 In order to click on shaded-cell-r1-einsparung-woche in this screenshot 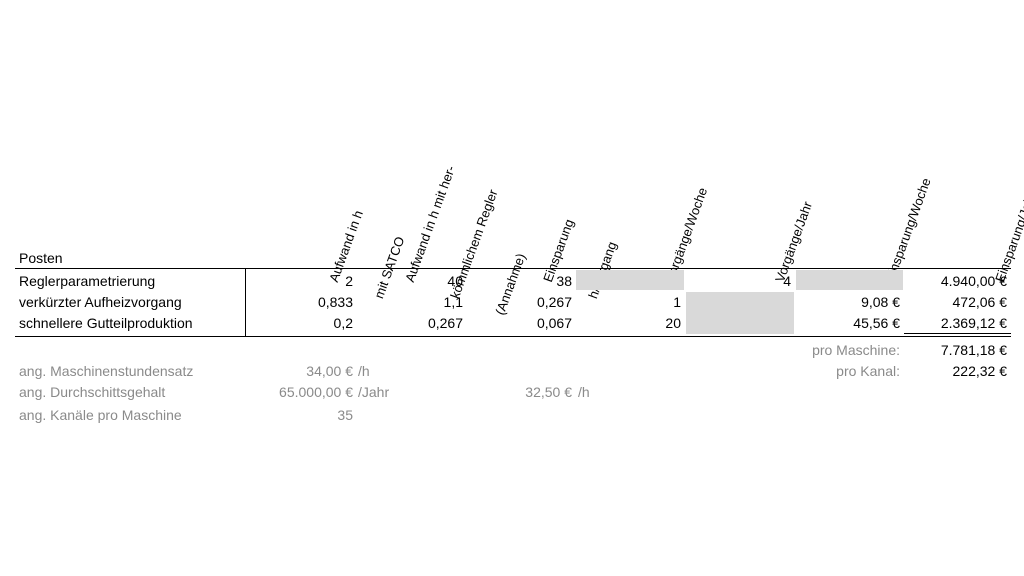, I will do `click(849, 280)`.